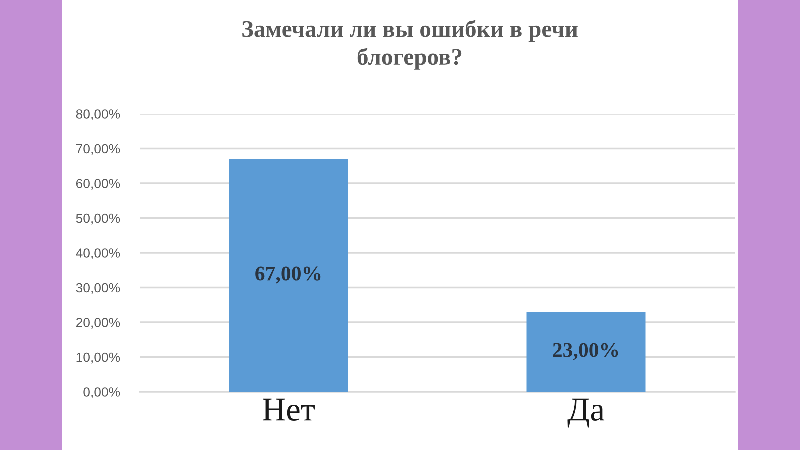 The height and width of the screenshot is (450, 800). Describe the element at coordinates (98, 150) in the screenshot. I see `y-tick-label: 70,00%` at that location.